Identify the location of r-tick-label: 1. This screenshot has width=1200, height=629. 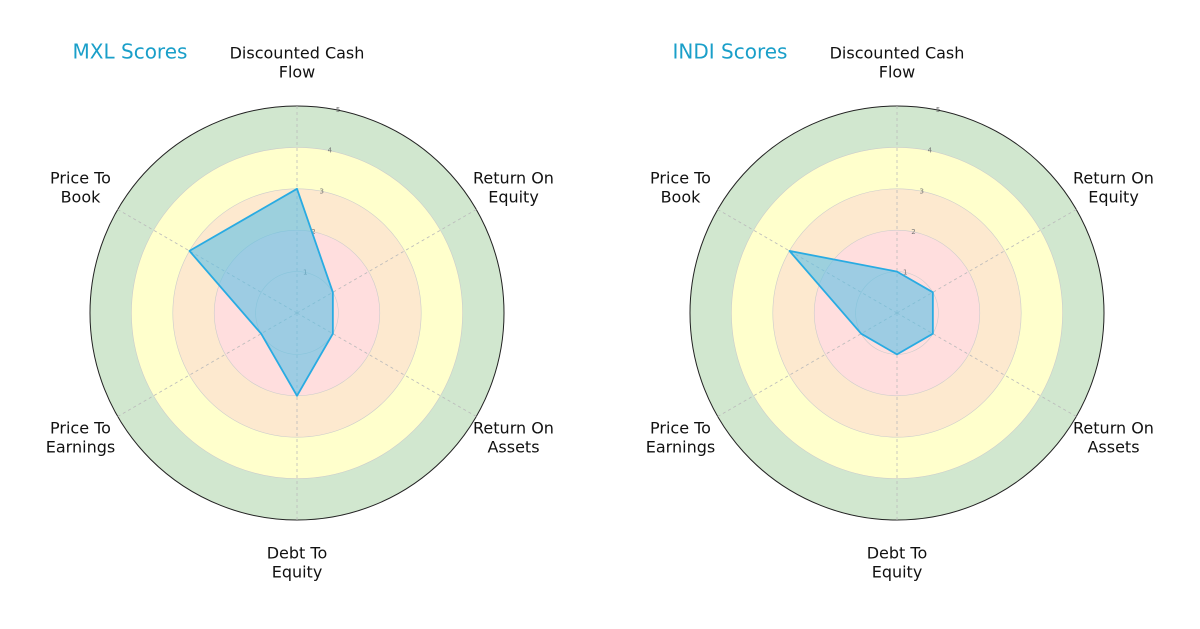
(905, 272).